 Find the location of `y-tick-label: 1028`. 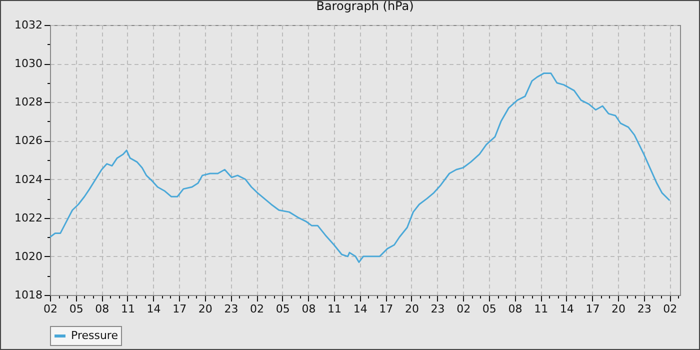

y-tick-label: 1028 is located at coordinates (28, 102).